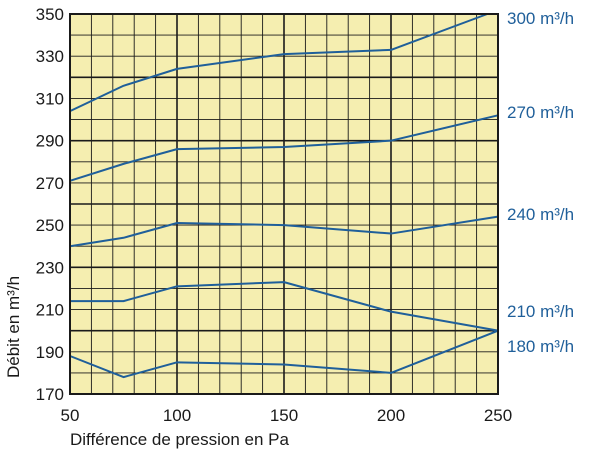 The height and width of the screenshot is (455, 593). What do you see at coordinates (540, 112) in the screenshot?
I see `series-label: 270 m³/h` at bounding box center [540, 112].